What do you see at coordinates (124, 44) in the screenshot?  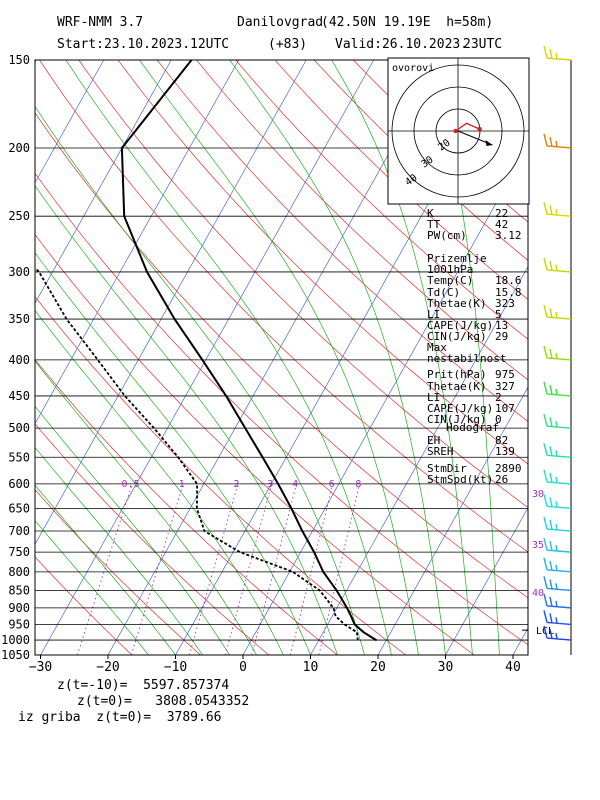 I see `start-date: Start:23.10.2023.` at bounding box center [124, 44].